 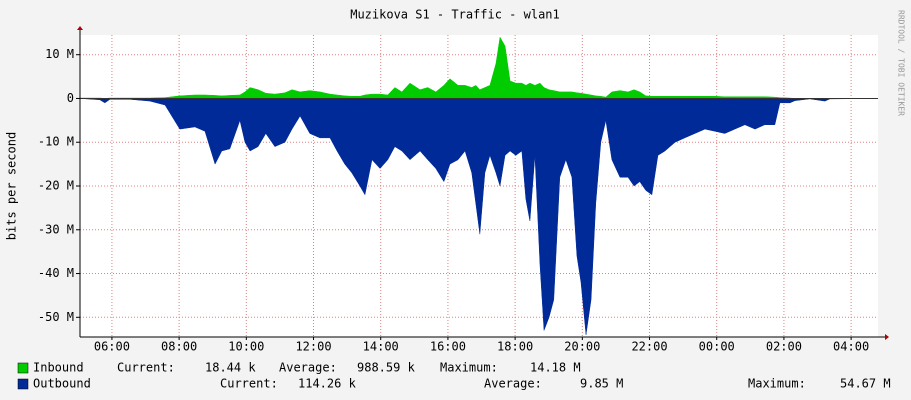 I want to click on x-tick-label: 12:00, so click(x=313, y=347).